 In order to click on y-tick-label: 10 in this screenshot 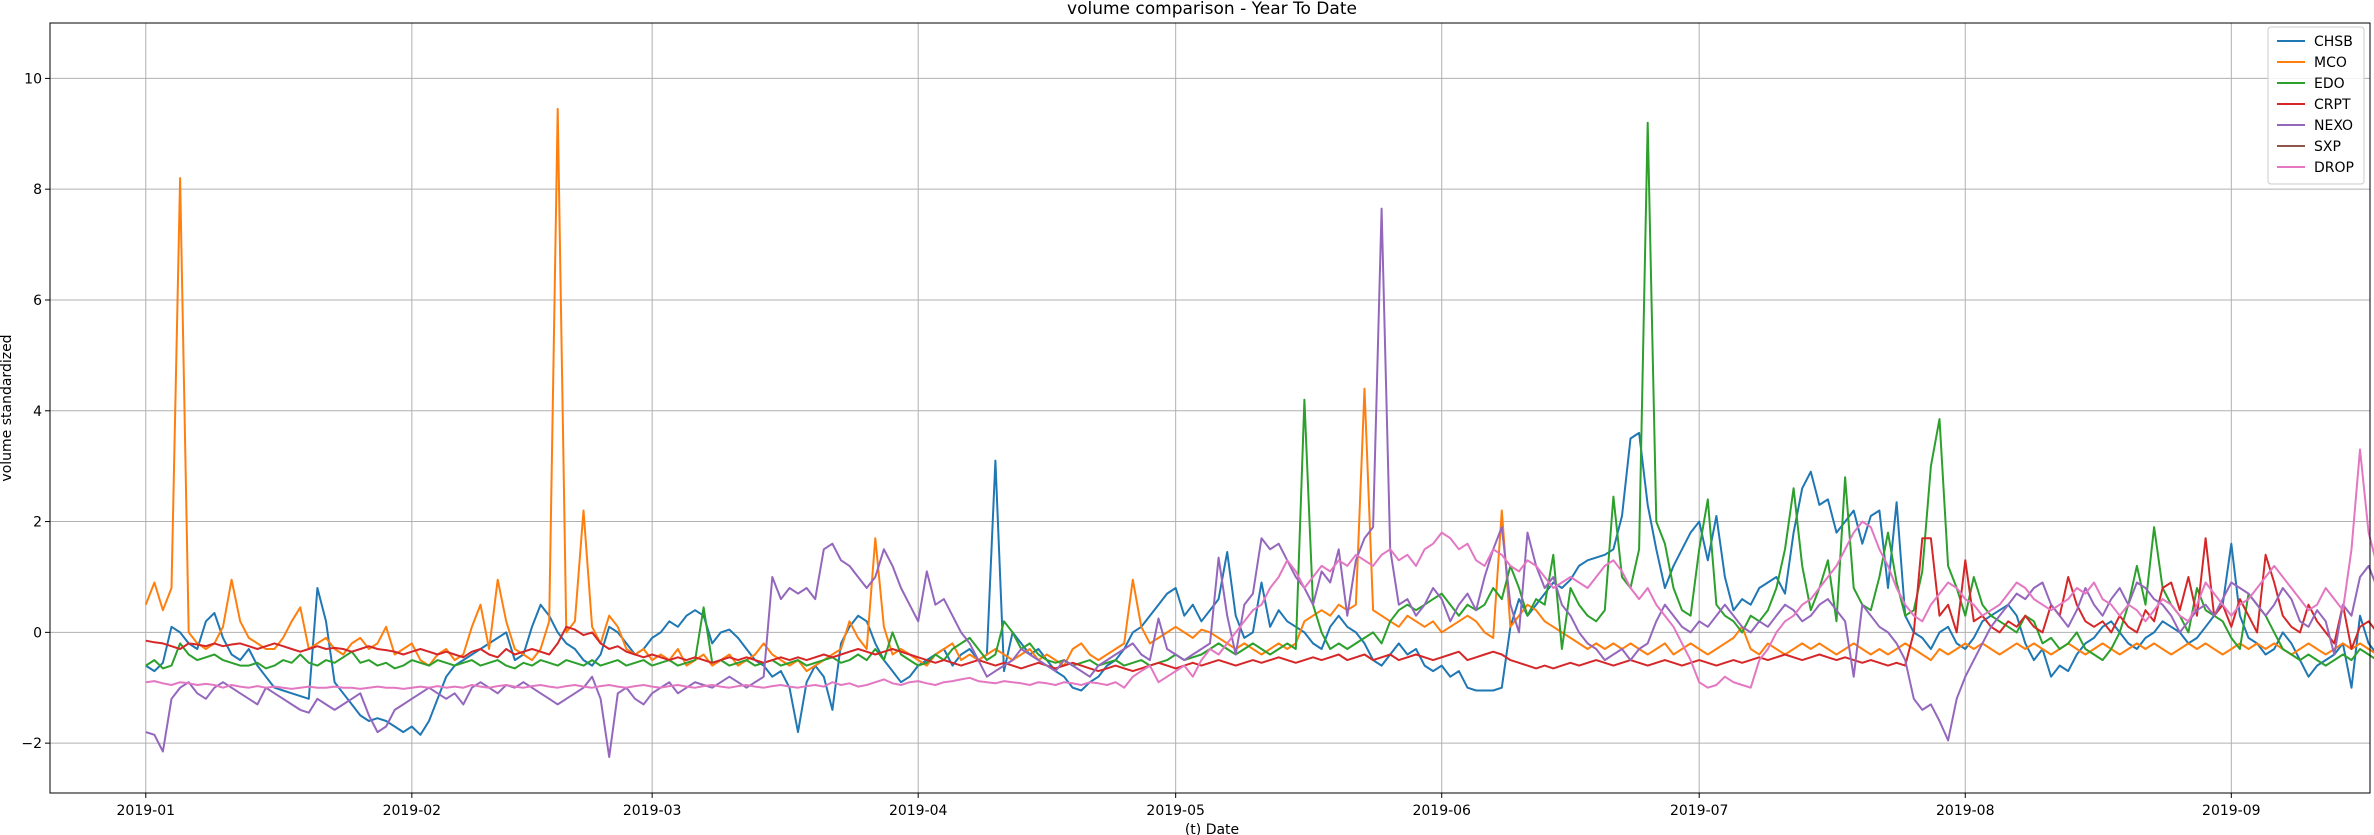, I will do `click(33, 79)`.